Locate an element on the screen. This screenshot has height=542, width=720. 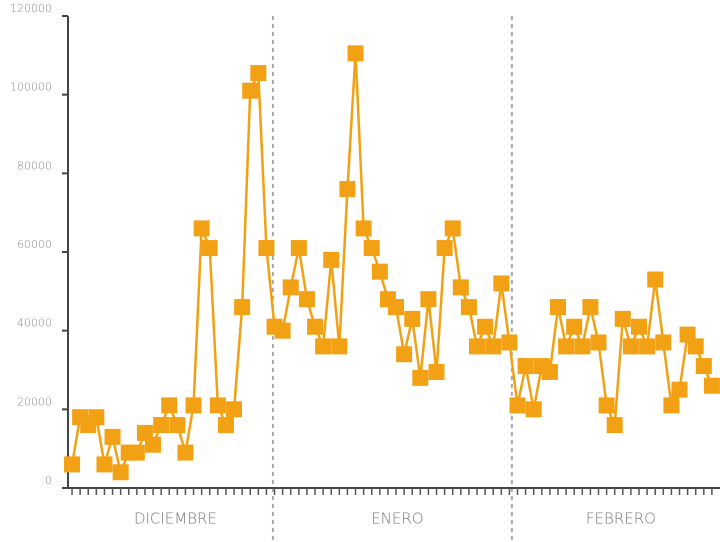
month-label: DICIEMBRE is located at coordinates (175, 519).